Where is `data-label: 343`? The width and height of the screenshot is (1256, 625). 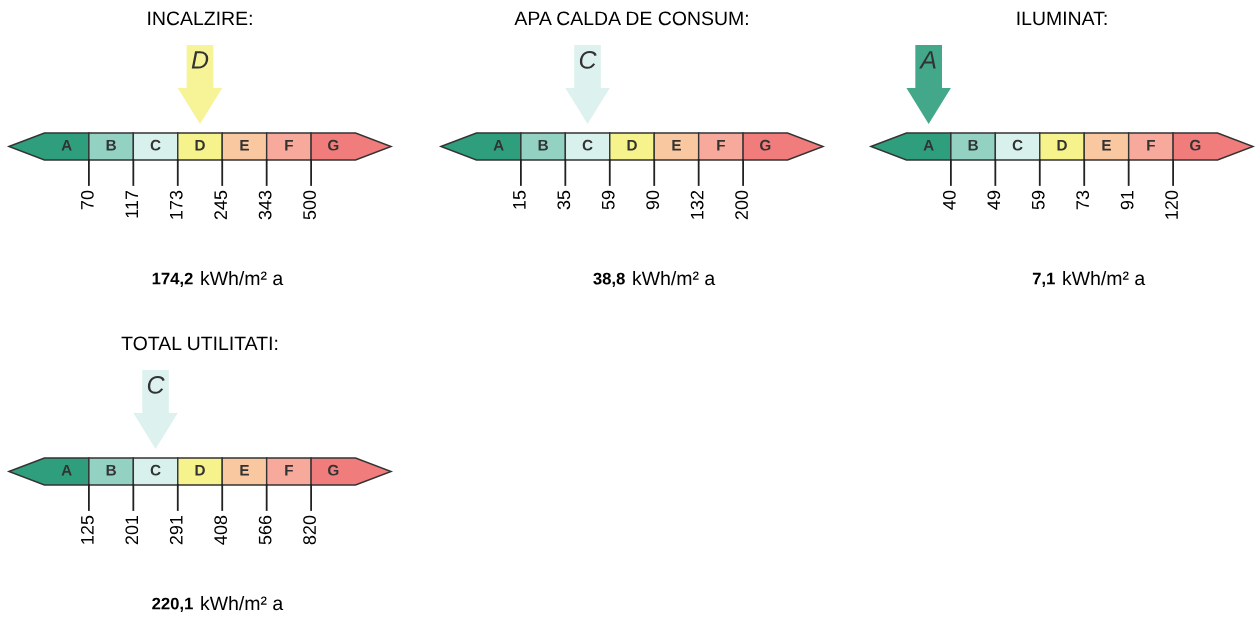
data-label: 343 is located at coordinates (265, 205).